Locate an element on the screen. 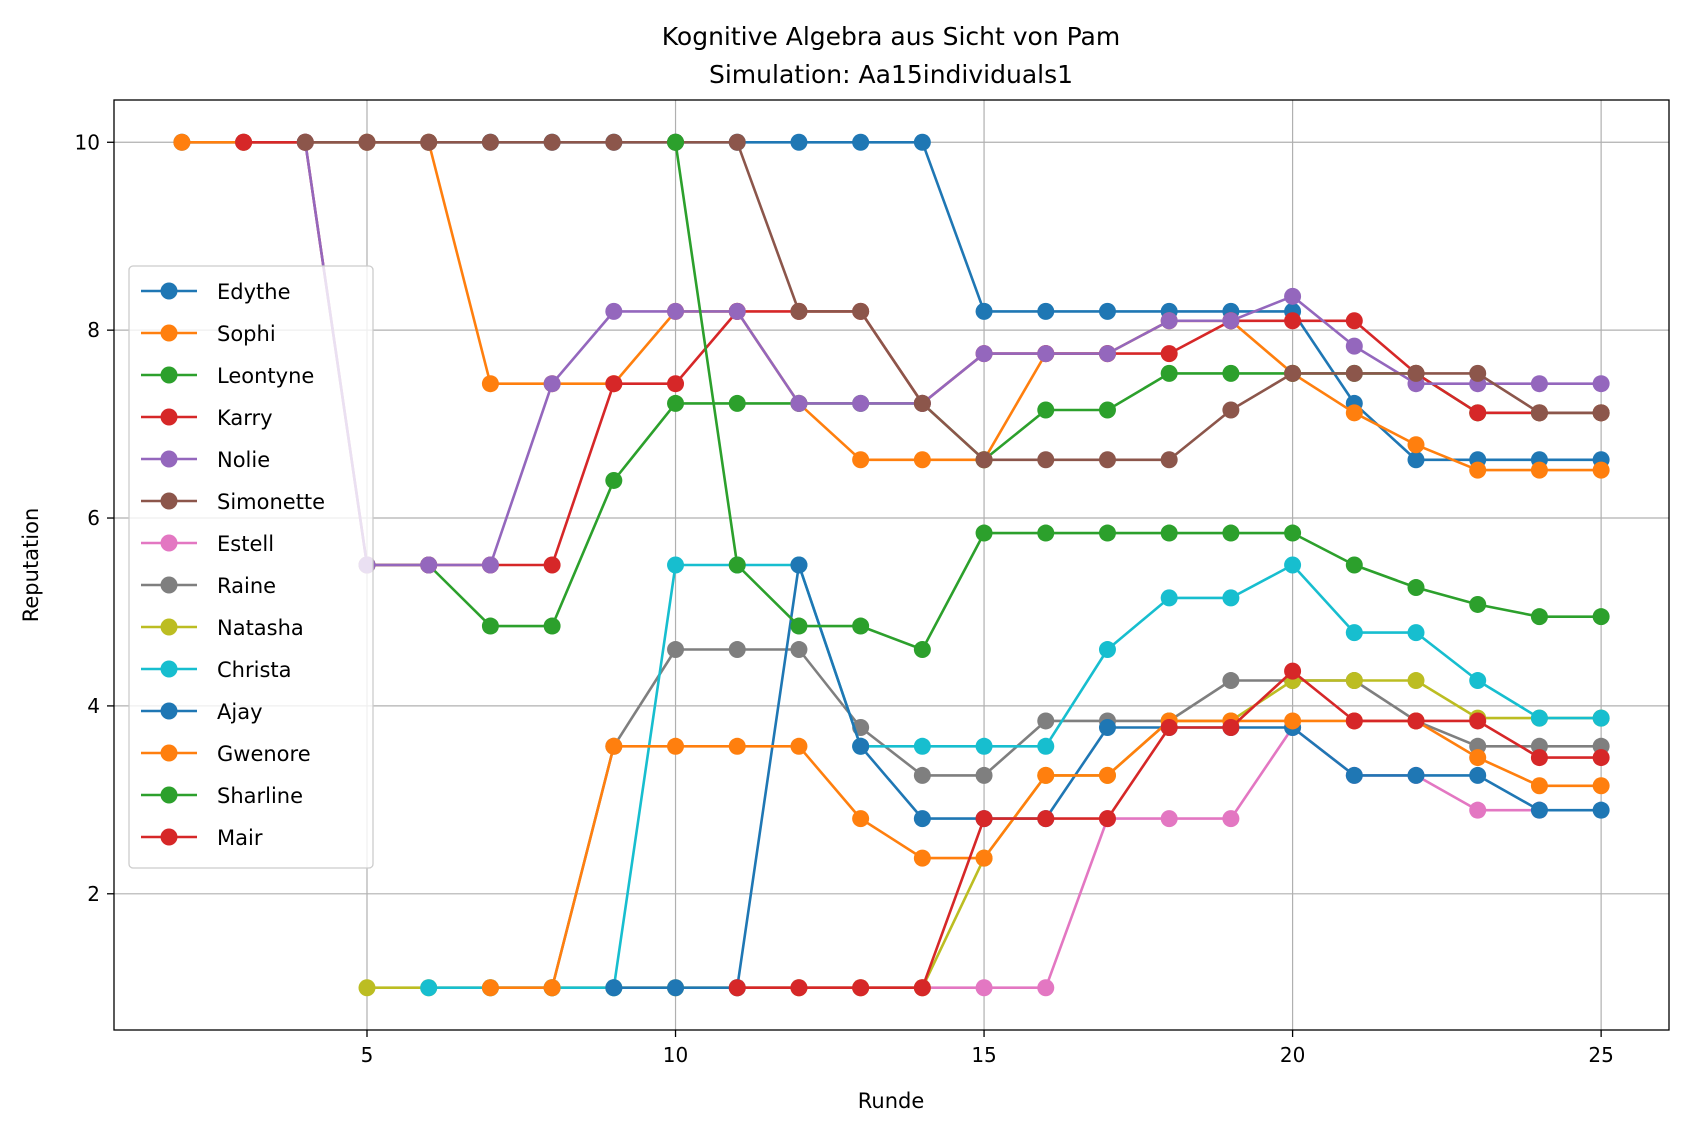  legend-label: Mair is located at coordinates (240, 838).